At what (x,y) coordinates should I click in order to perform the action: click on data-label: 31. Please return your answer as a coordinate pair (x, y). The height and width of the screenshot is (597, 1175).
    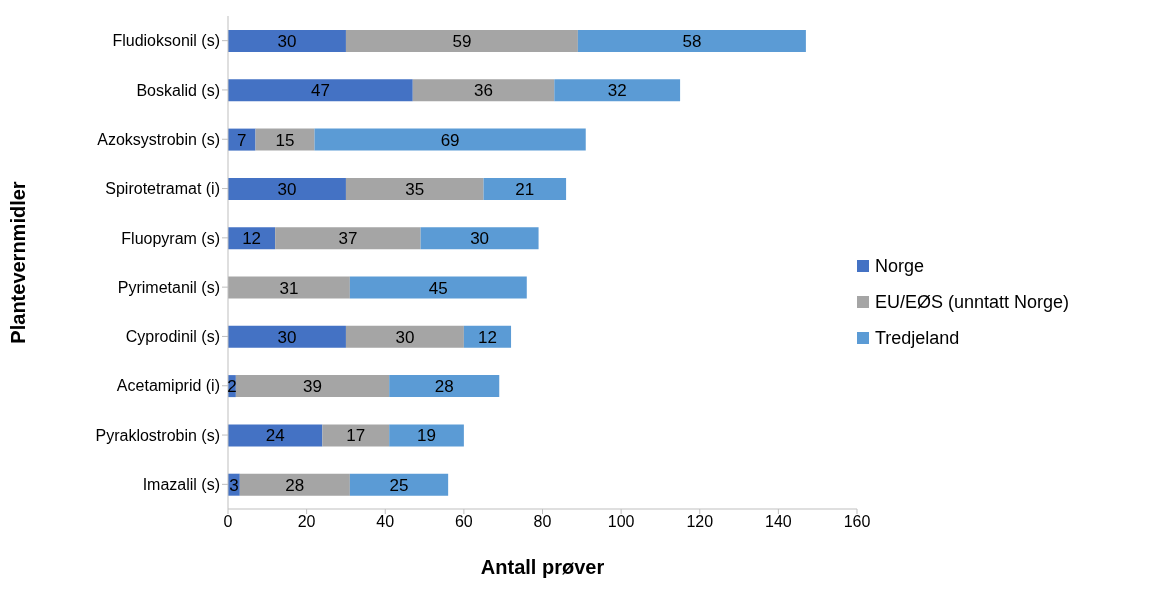
    Looking at the image, I should click on (289, 288).